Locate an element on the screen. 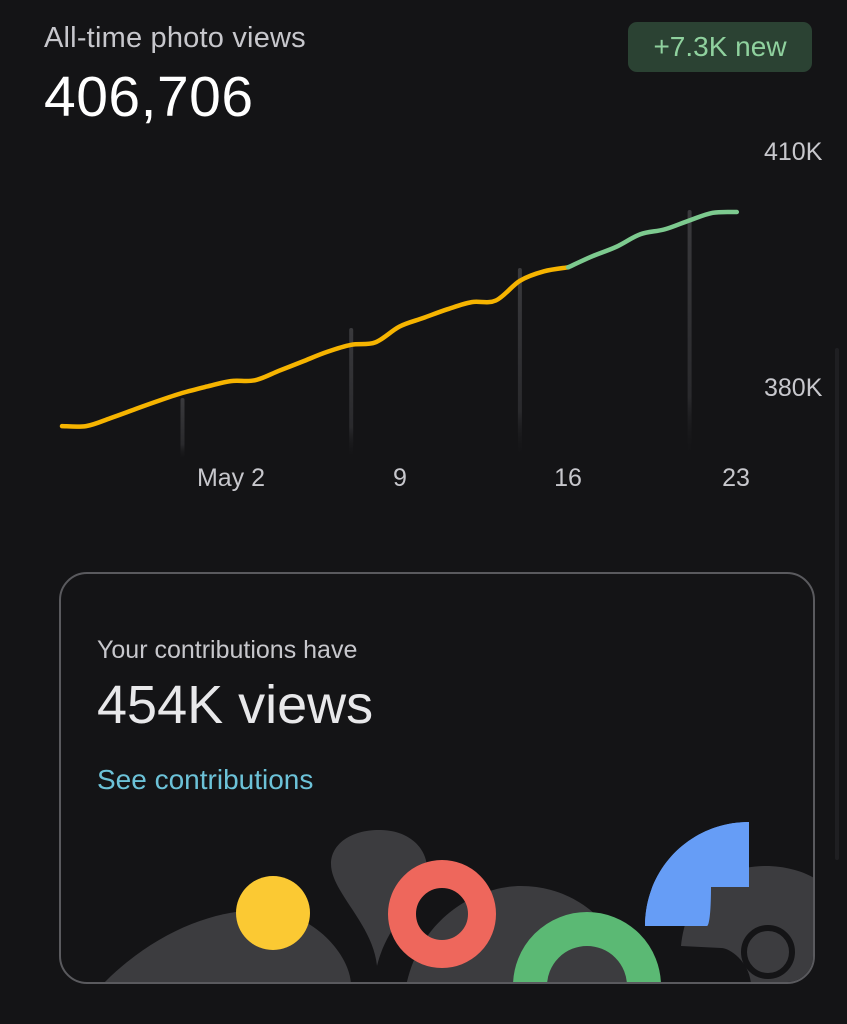 The width and height of the screenshot is (847, 1024). dark-ring-shape is located at coordinates (768, 952).